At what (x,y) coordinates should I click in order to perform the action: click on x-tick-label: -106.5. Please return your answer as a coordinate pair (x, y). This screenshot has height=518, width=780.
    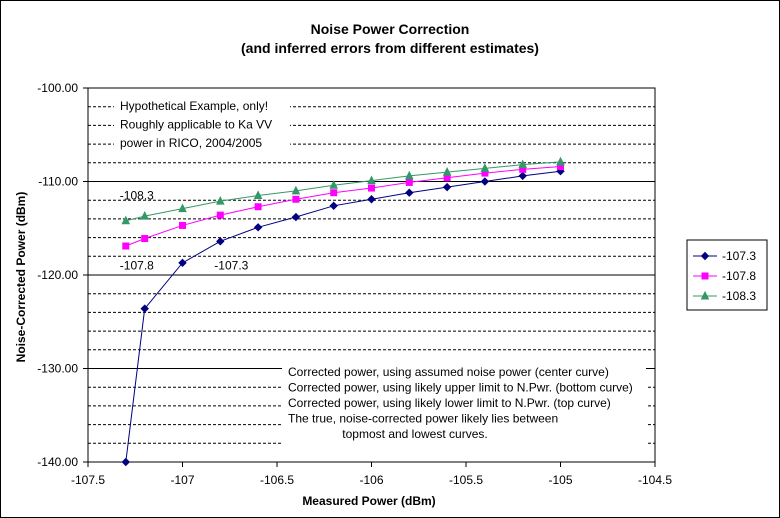
    Looking at the image, I should click on (277, 480).